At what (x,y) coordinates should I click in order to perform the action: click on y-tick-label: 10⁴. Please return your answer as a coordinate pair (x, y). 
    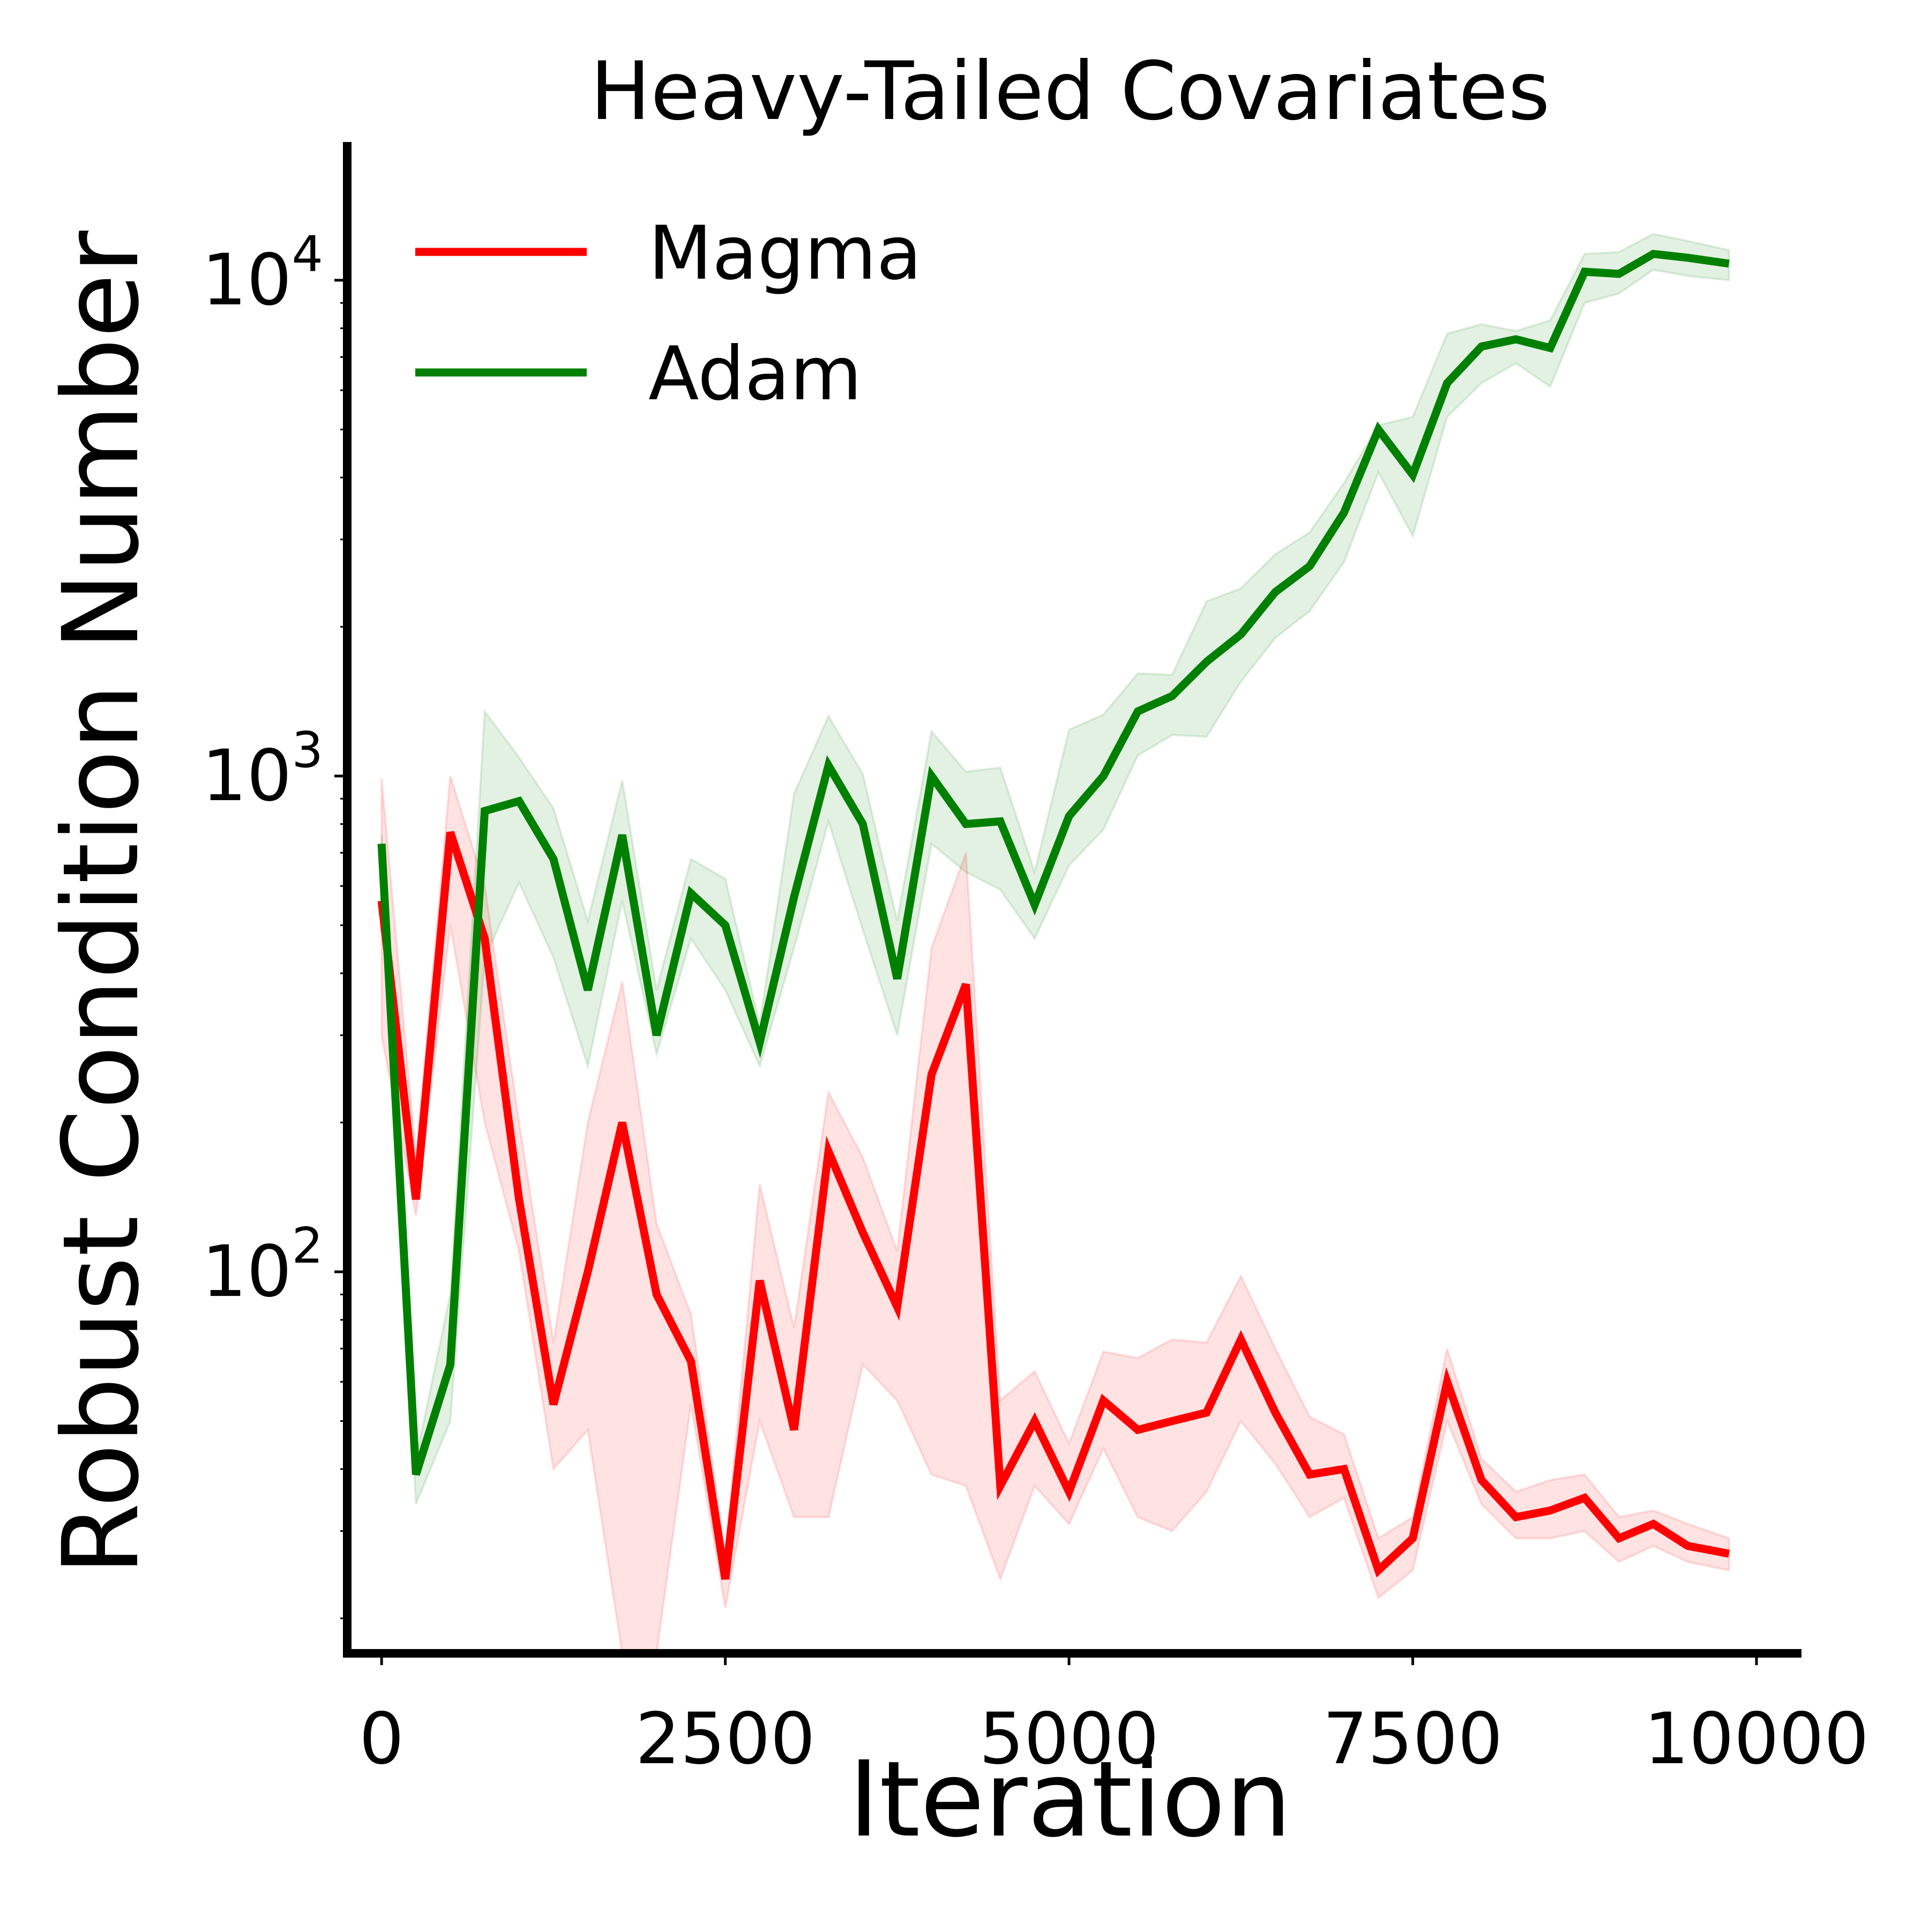
    Looking at the image, I should click on (262, 274).